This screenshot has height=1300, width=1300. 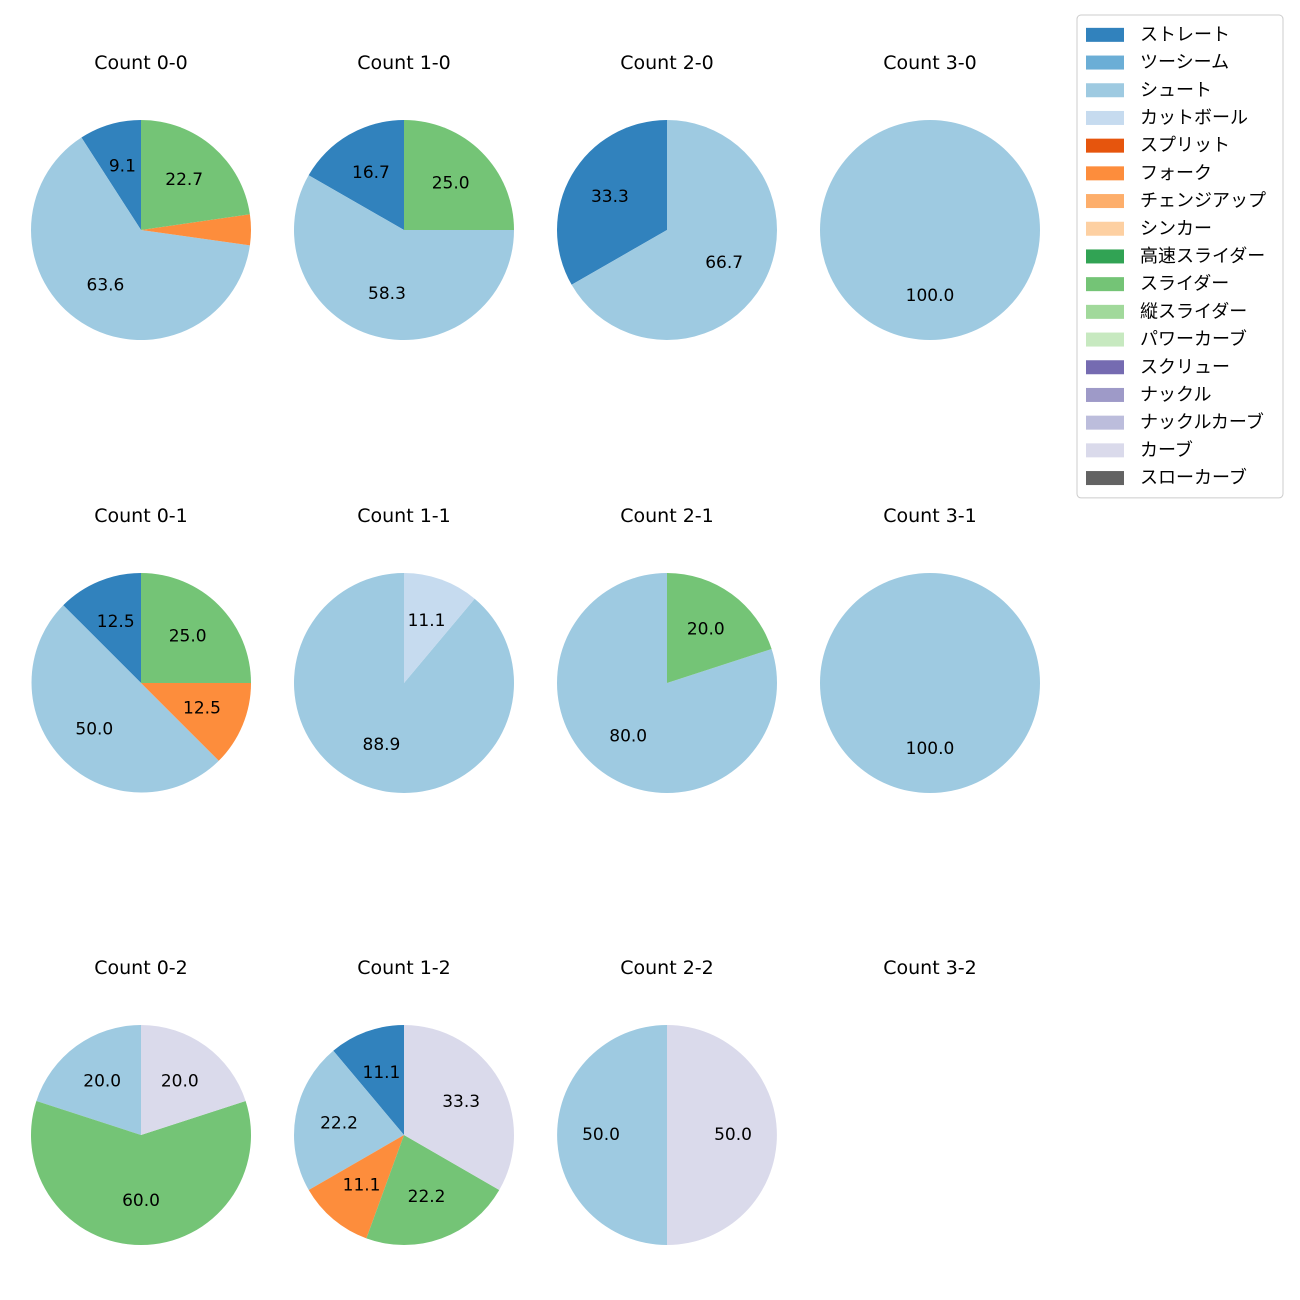 What do you see at coordinates (188, 636) in the screenshot?
I see `slice-label: 25.0` at bounding box center [188, 636].